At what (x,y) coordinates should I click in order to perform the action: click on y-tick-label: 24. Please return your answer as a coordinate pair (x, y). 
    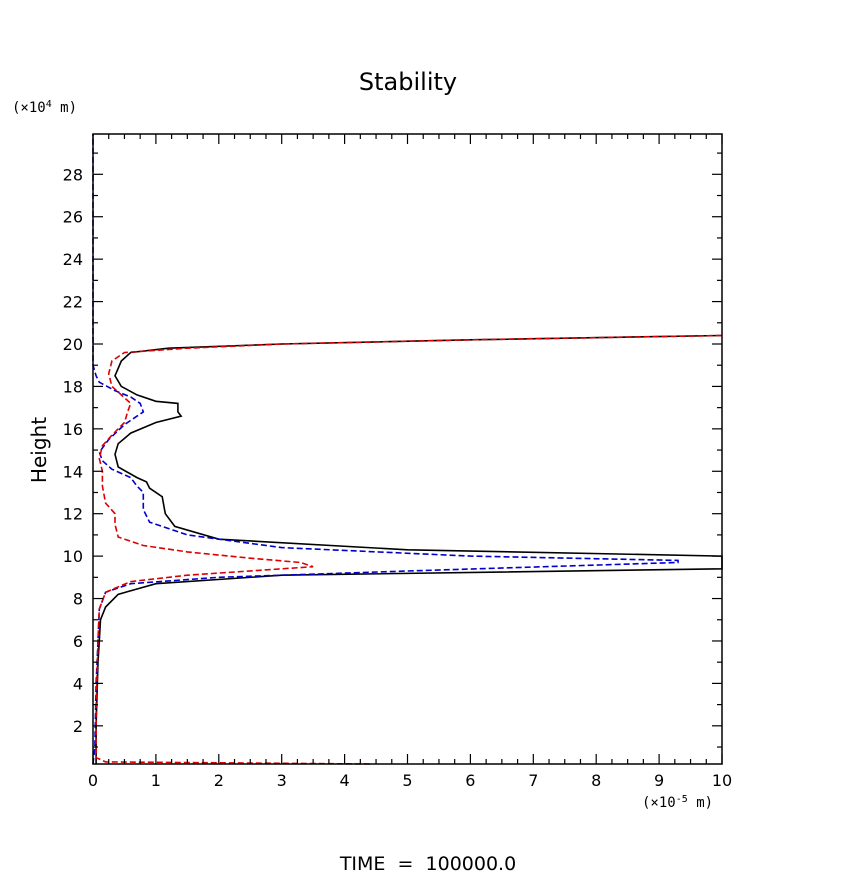
    Looking at the image, I should click on (73, 259).